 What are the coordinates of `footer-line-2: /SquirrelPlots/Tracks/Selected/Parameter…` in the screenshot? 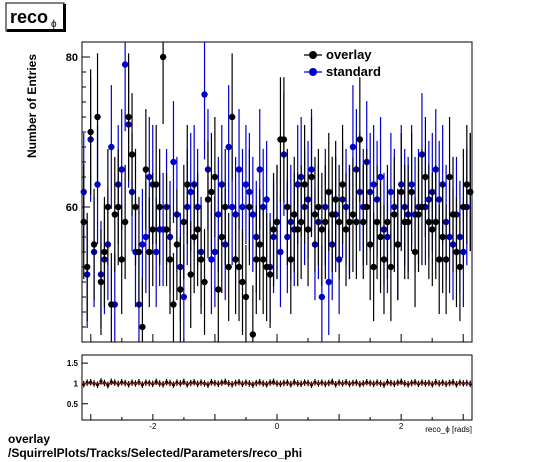 It's located at (155, 453).